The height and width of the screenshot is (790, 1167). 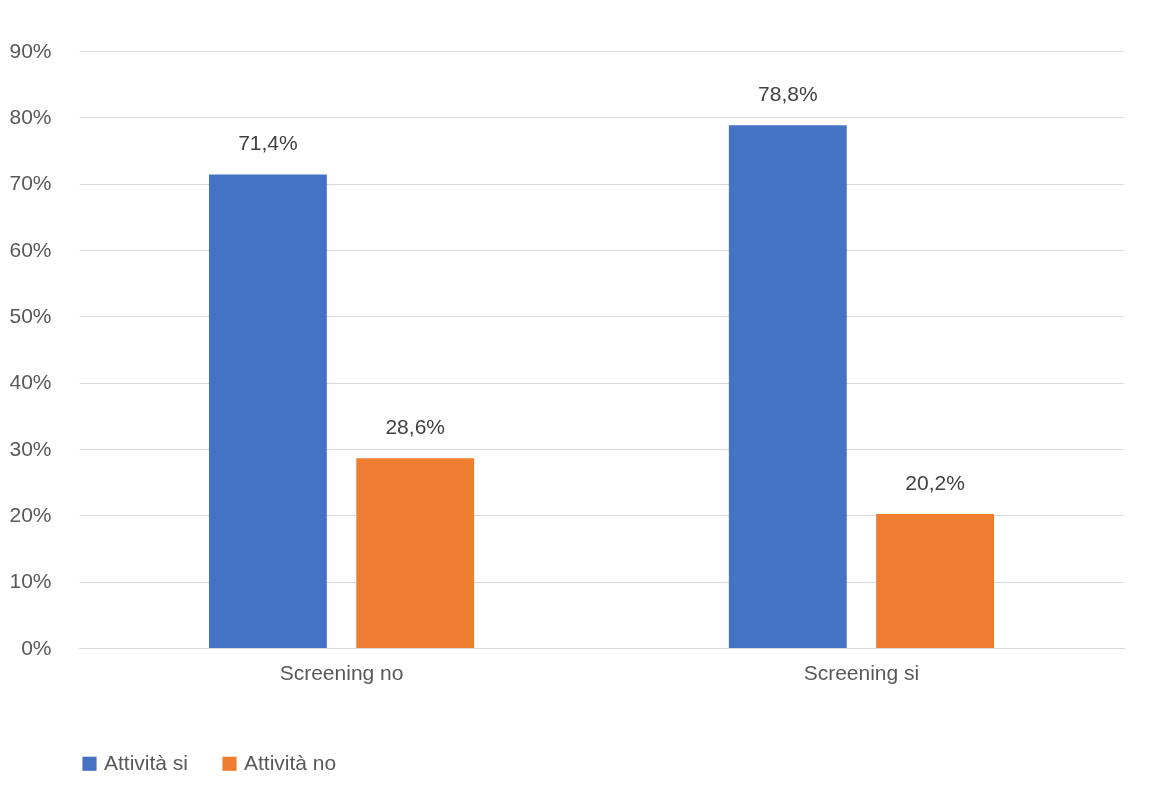 I want to click on y-tick-label: 70%, so click(x=30, y=183).